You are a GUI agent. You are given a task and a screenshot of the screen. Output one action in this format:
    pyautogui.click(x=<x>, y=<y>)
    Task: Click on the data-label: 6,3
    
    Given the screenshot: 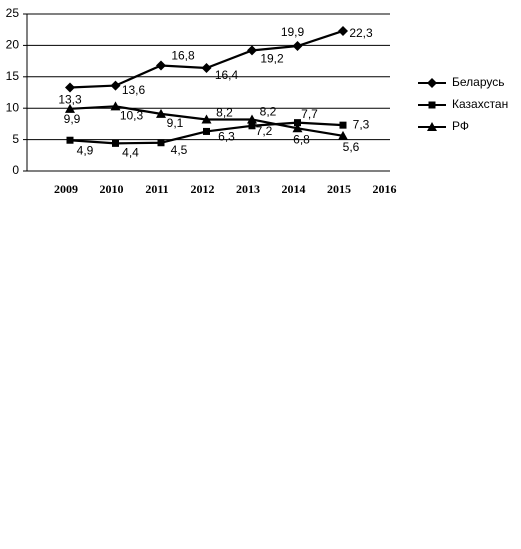 What is the action you would take?
    pyautogui.click(x=226, y=137)
    